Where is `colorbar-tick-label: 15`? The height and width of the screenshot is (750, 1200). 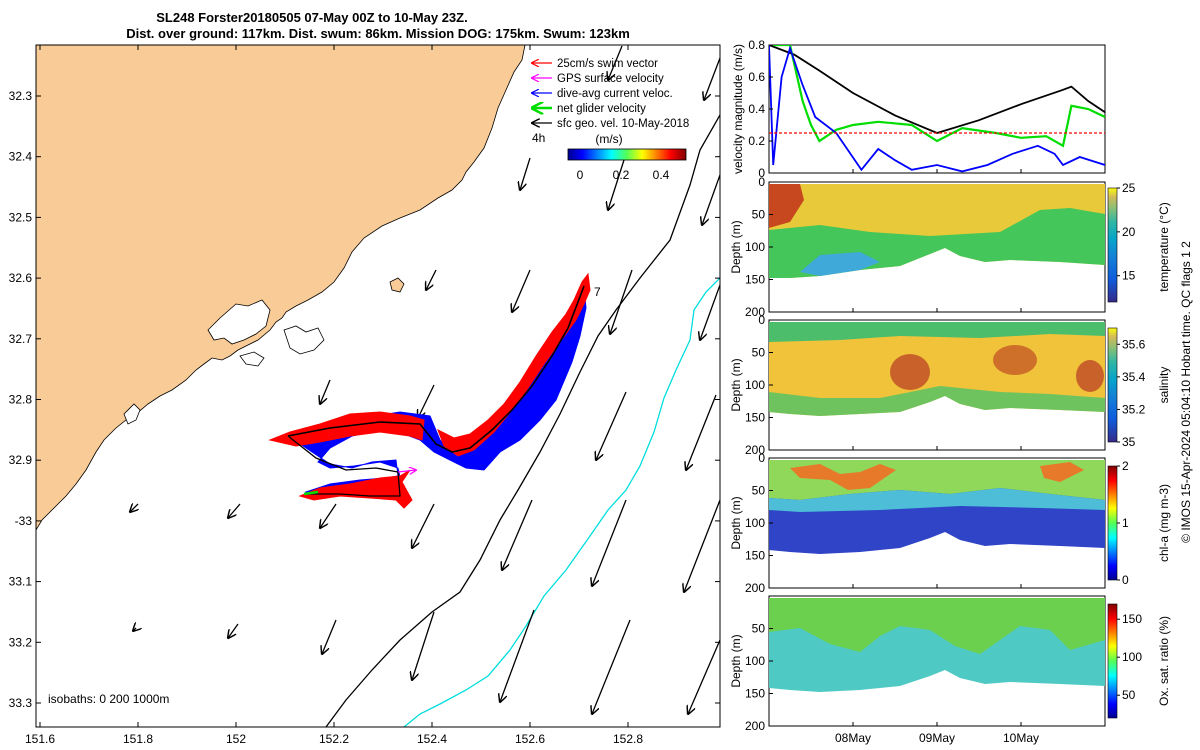
colorbar-tick-label: 15 is located at coordinates (1129, 276).